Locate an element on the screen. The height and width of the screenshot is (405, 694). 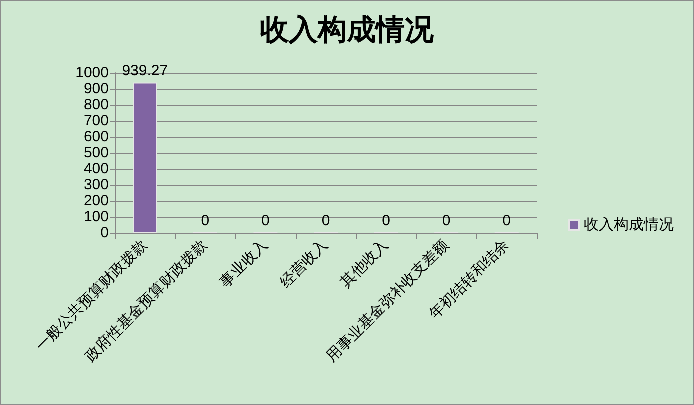
data-label: 939.27 is located at coordinates (145, 71).